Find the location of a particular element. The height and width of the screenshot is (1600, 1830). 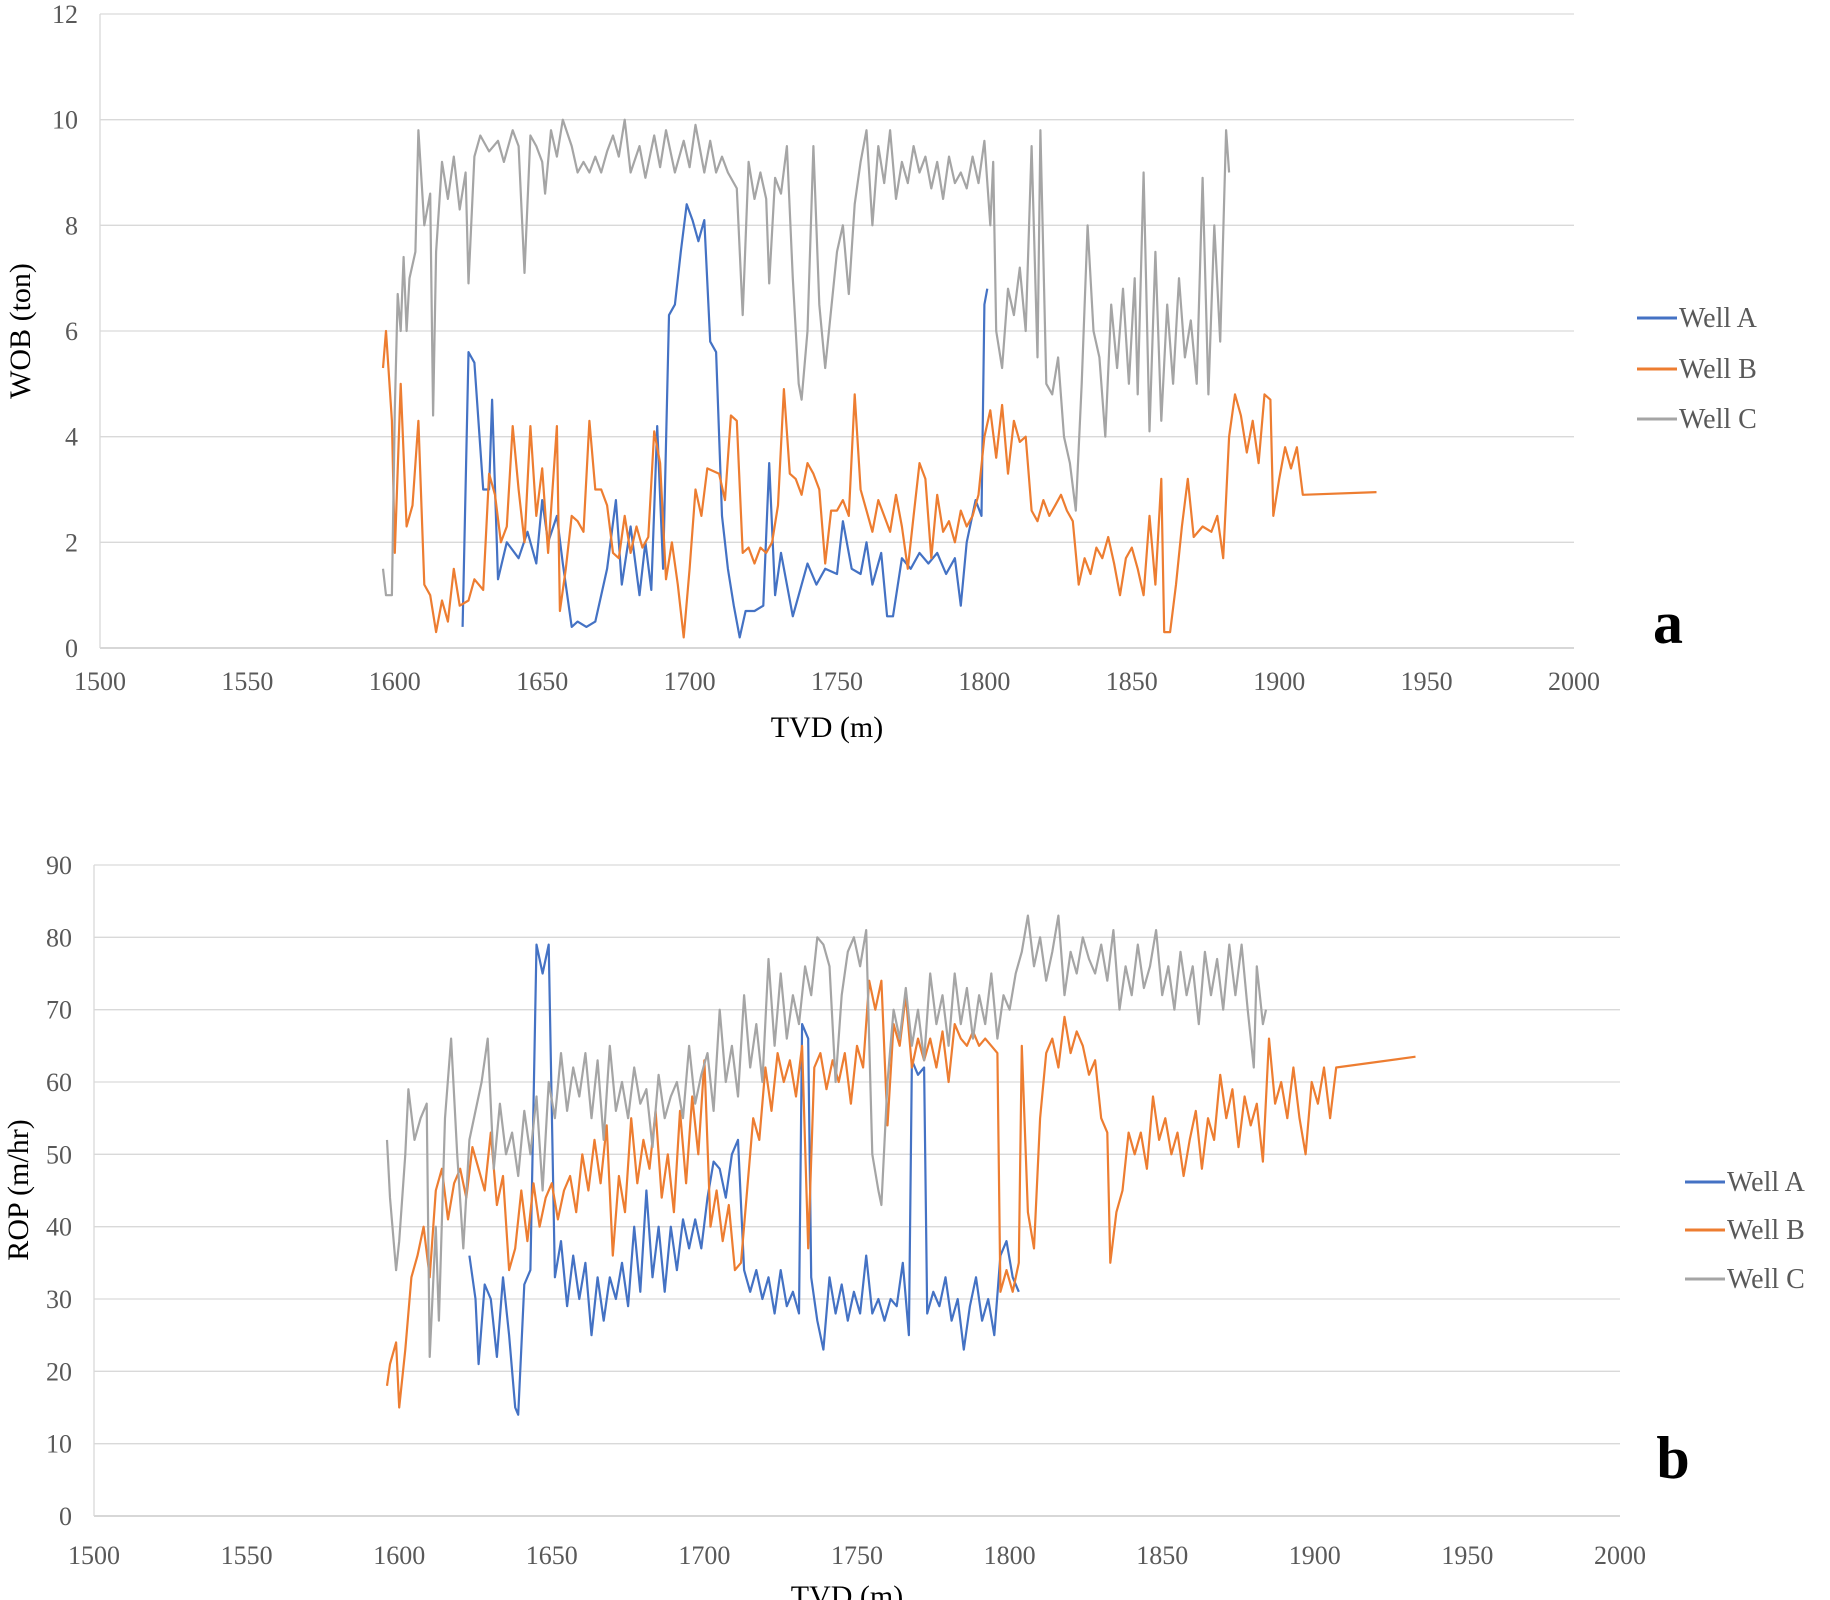

y-tick-label: 50 is located at coordinates (59, 1154).